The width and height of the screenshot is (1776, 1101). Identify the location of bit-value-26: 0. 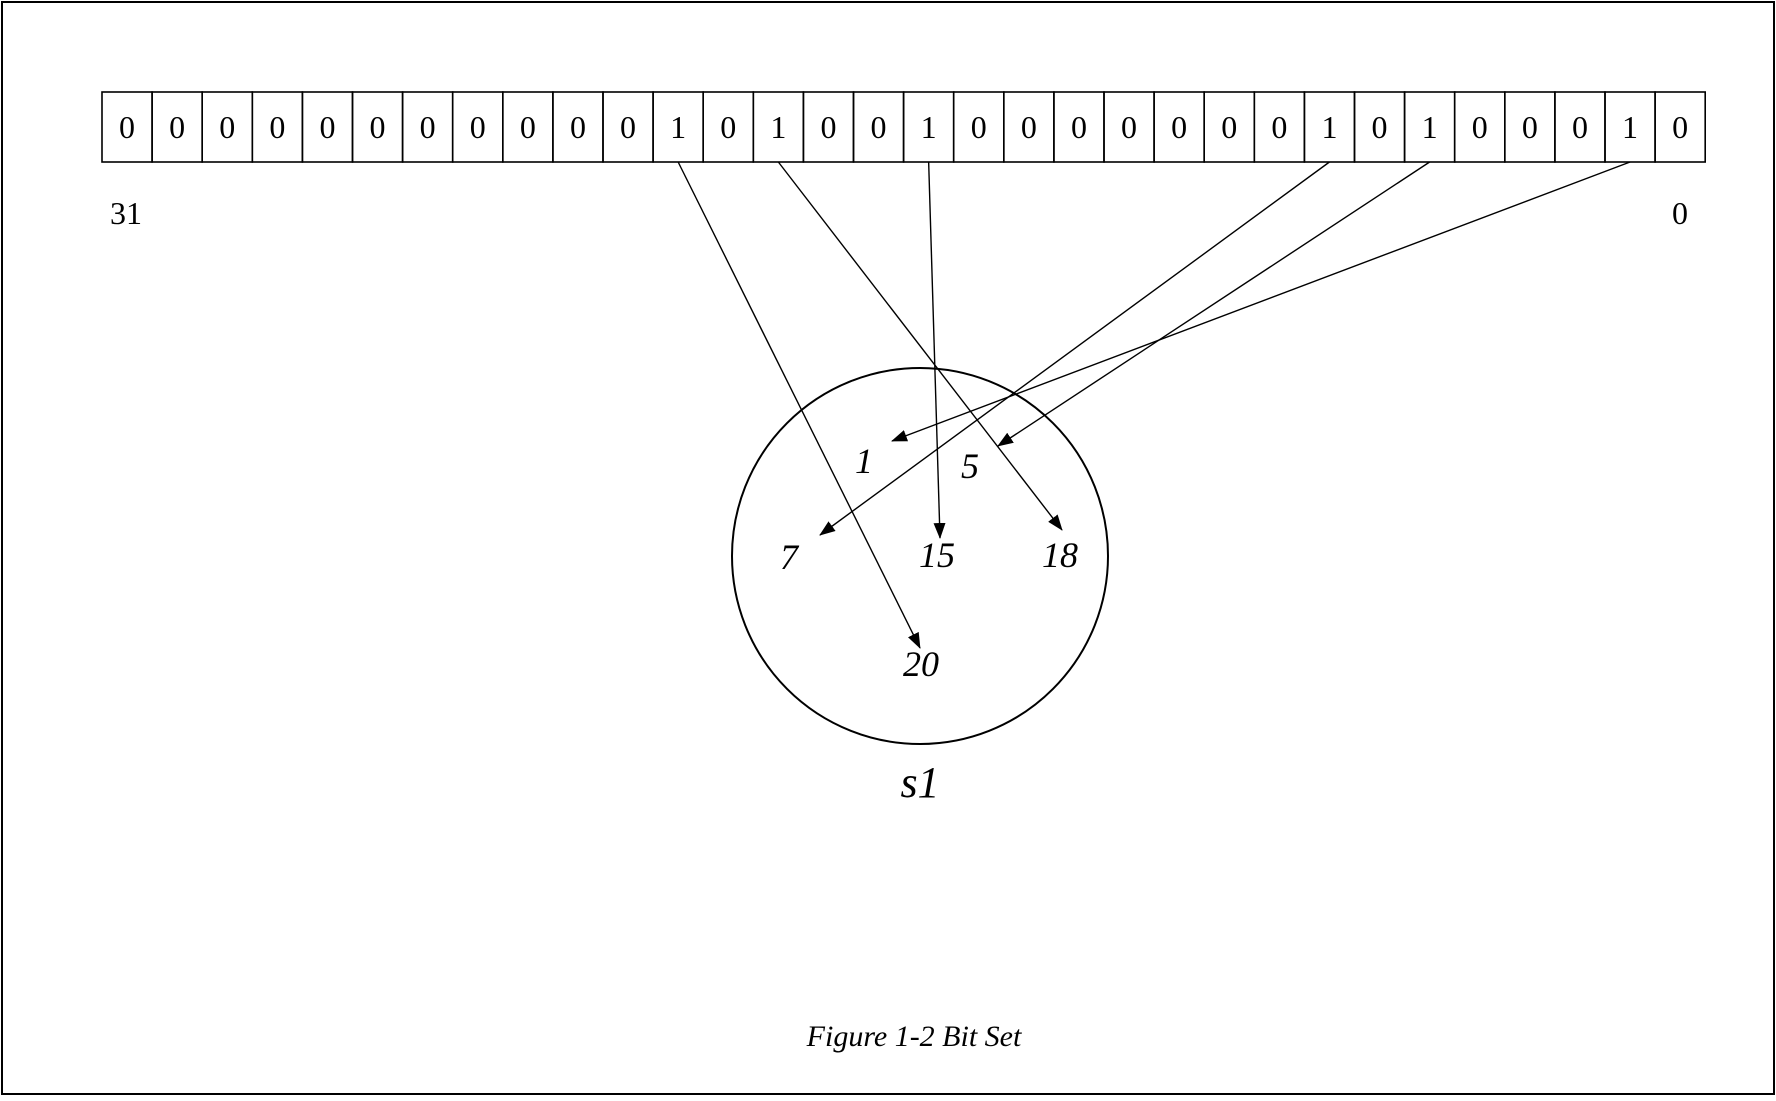
(378, 127).